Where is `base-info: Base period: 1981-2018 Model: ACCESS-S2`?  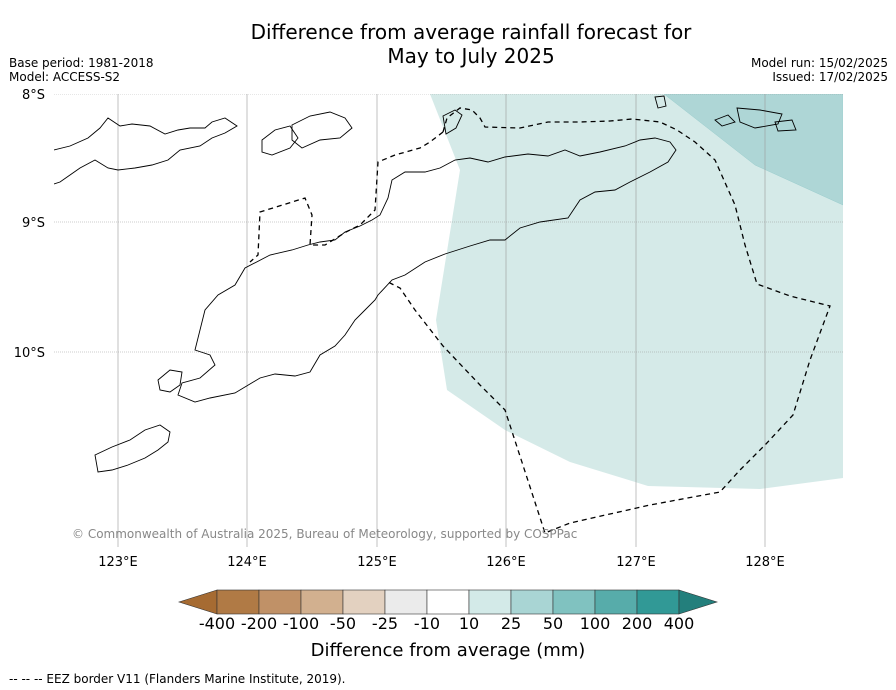 base-info: Base period: 1981-2018 Model: ACCESS-S2 is located at coordinates (81, 70).